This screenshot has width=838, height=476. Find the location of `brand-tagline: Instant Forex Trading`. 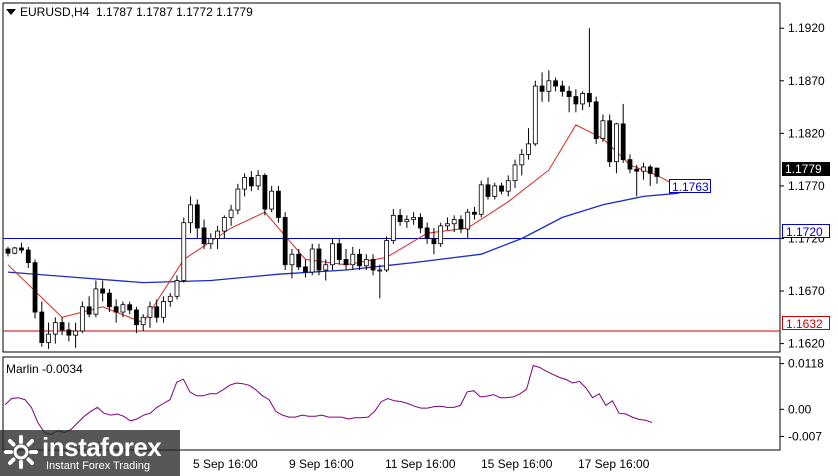

brand-tagline: Instant Forex Trading is located at coordinates (98, 466).